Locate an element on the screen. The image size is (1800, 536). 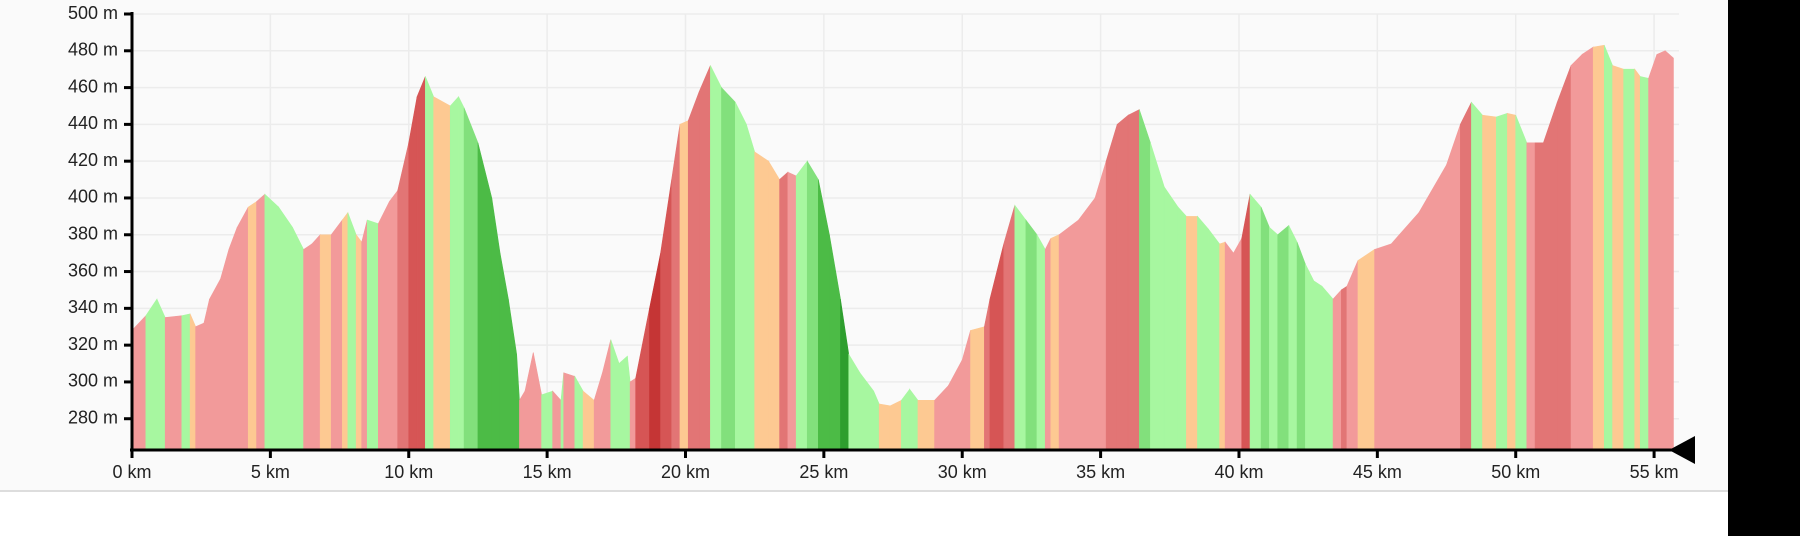
x-tick-label: 40 km is located at coordinates (1238, 472).